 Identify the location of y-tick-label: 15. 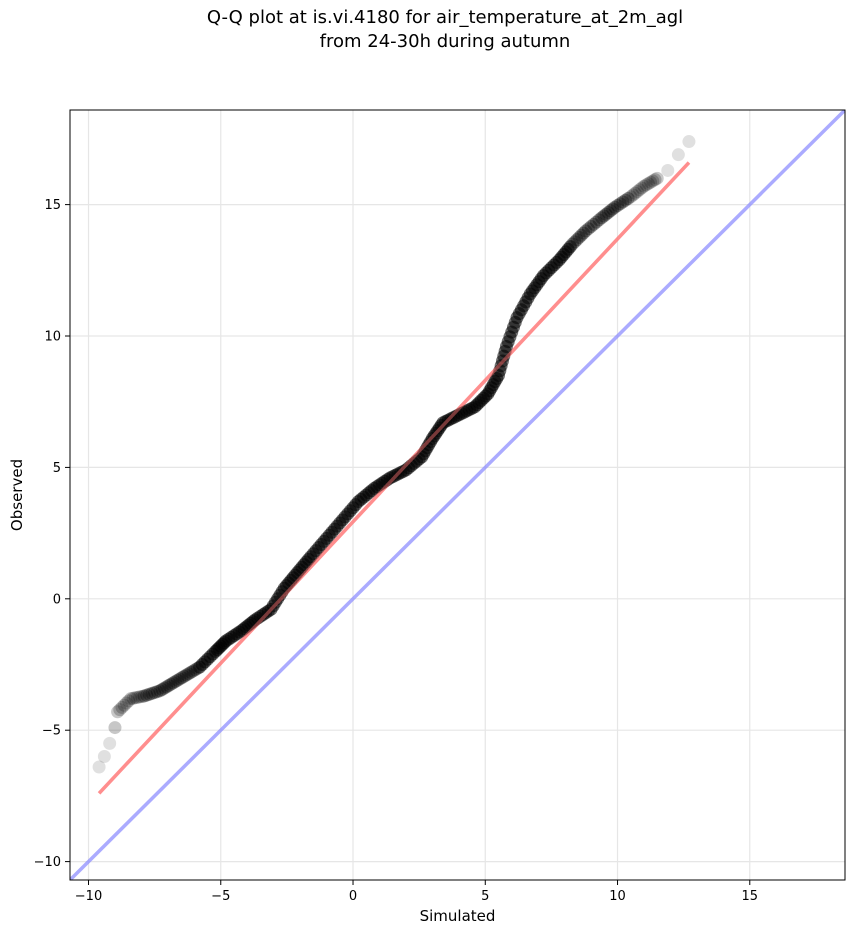
(52, 205).